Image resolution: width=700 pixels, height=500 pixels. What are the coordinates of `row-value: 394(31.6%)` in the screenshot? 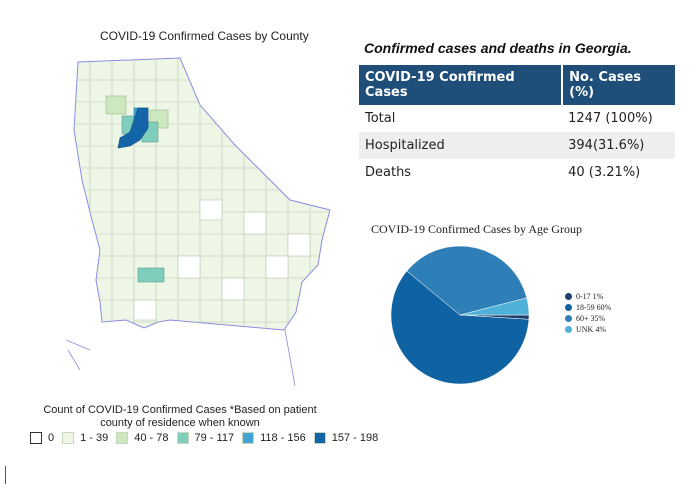 It's located at (618, 145).